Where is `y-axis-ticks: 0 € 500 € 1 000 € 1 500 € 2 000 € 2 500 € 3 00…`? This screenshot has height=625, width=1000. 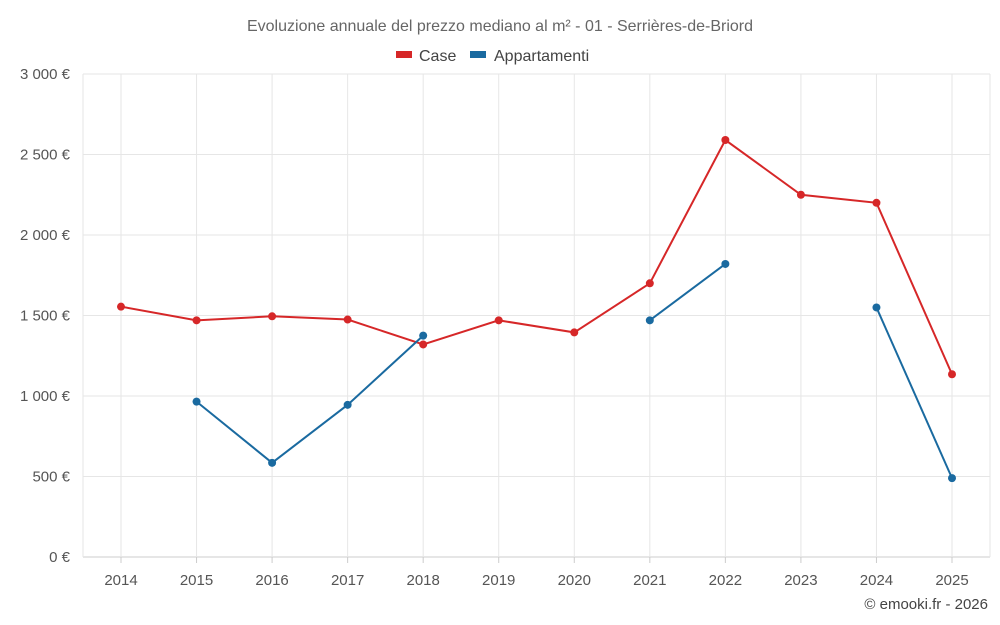
y-axis-ticks: 0 € 500 € 1 000 € 1 500 € 2 000 € 2 500 € 3 00… is located at coordinates (45, 316).